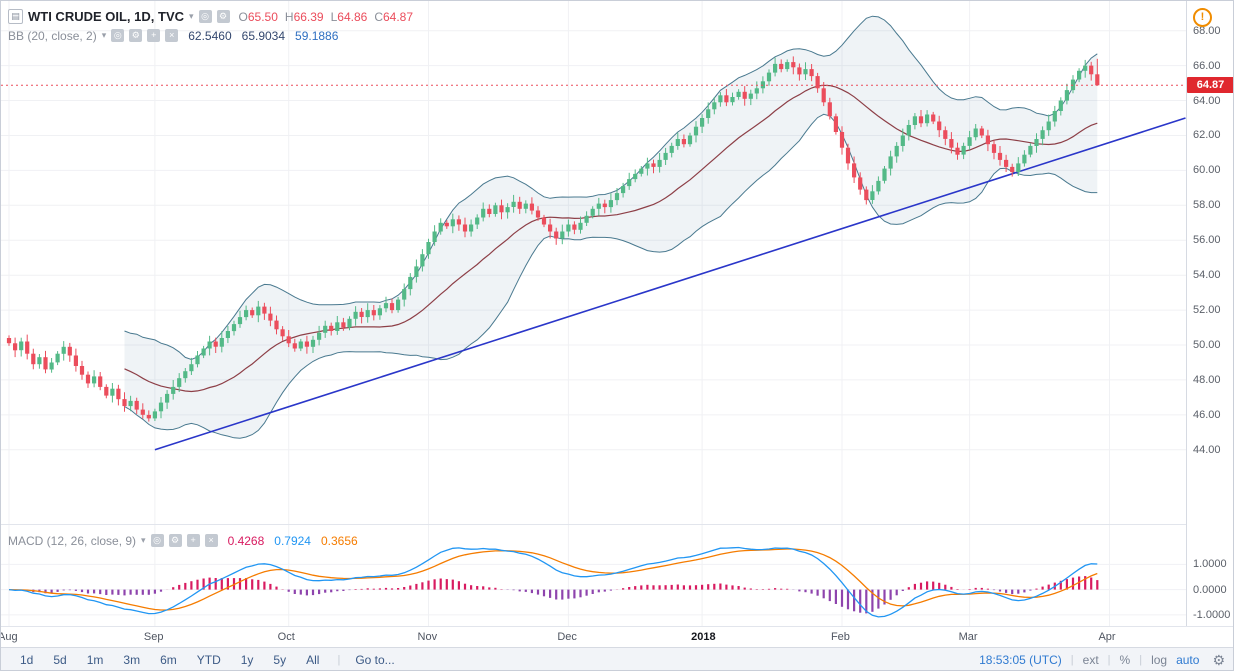  I want to click on high-label: H, so click(289, 16).